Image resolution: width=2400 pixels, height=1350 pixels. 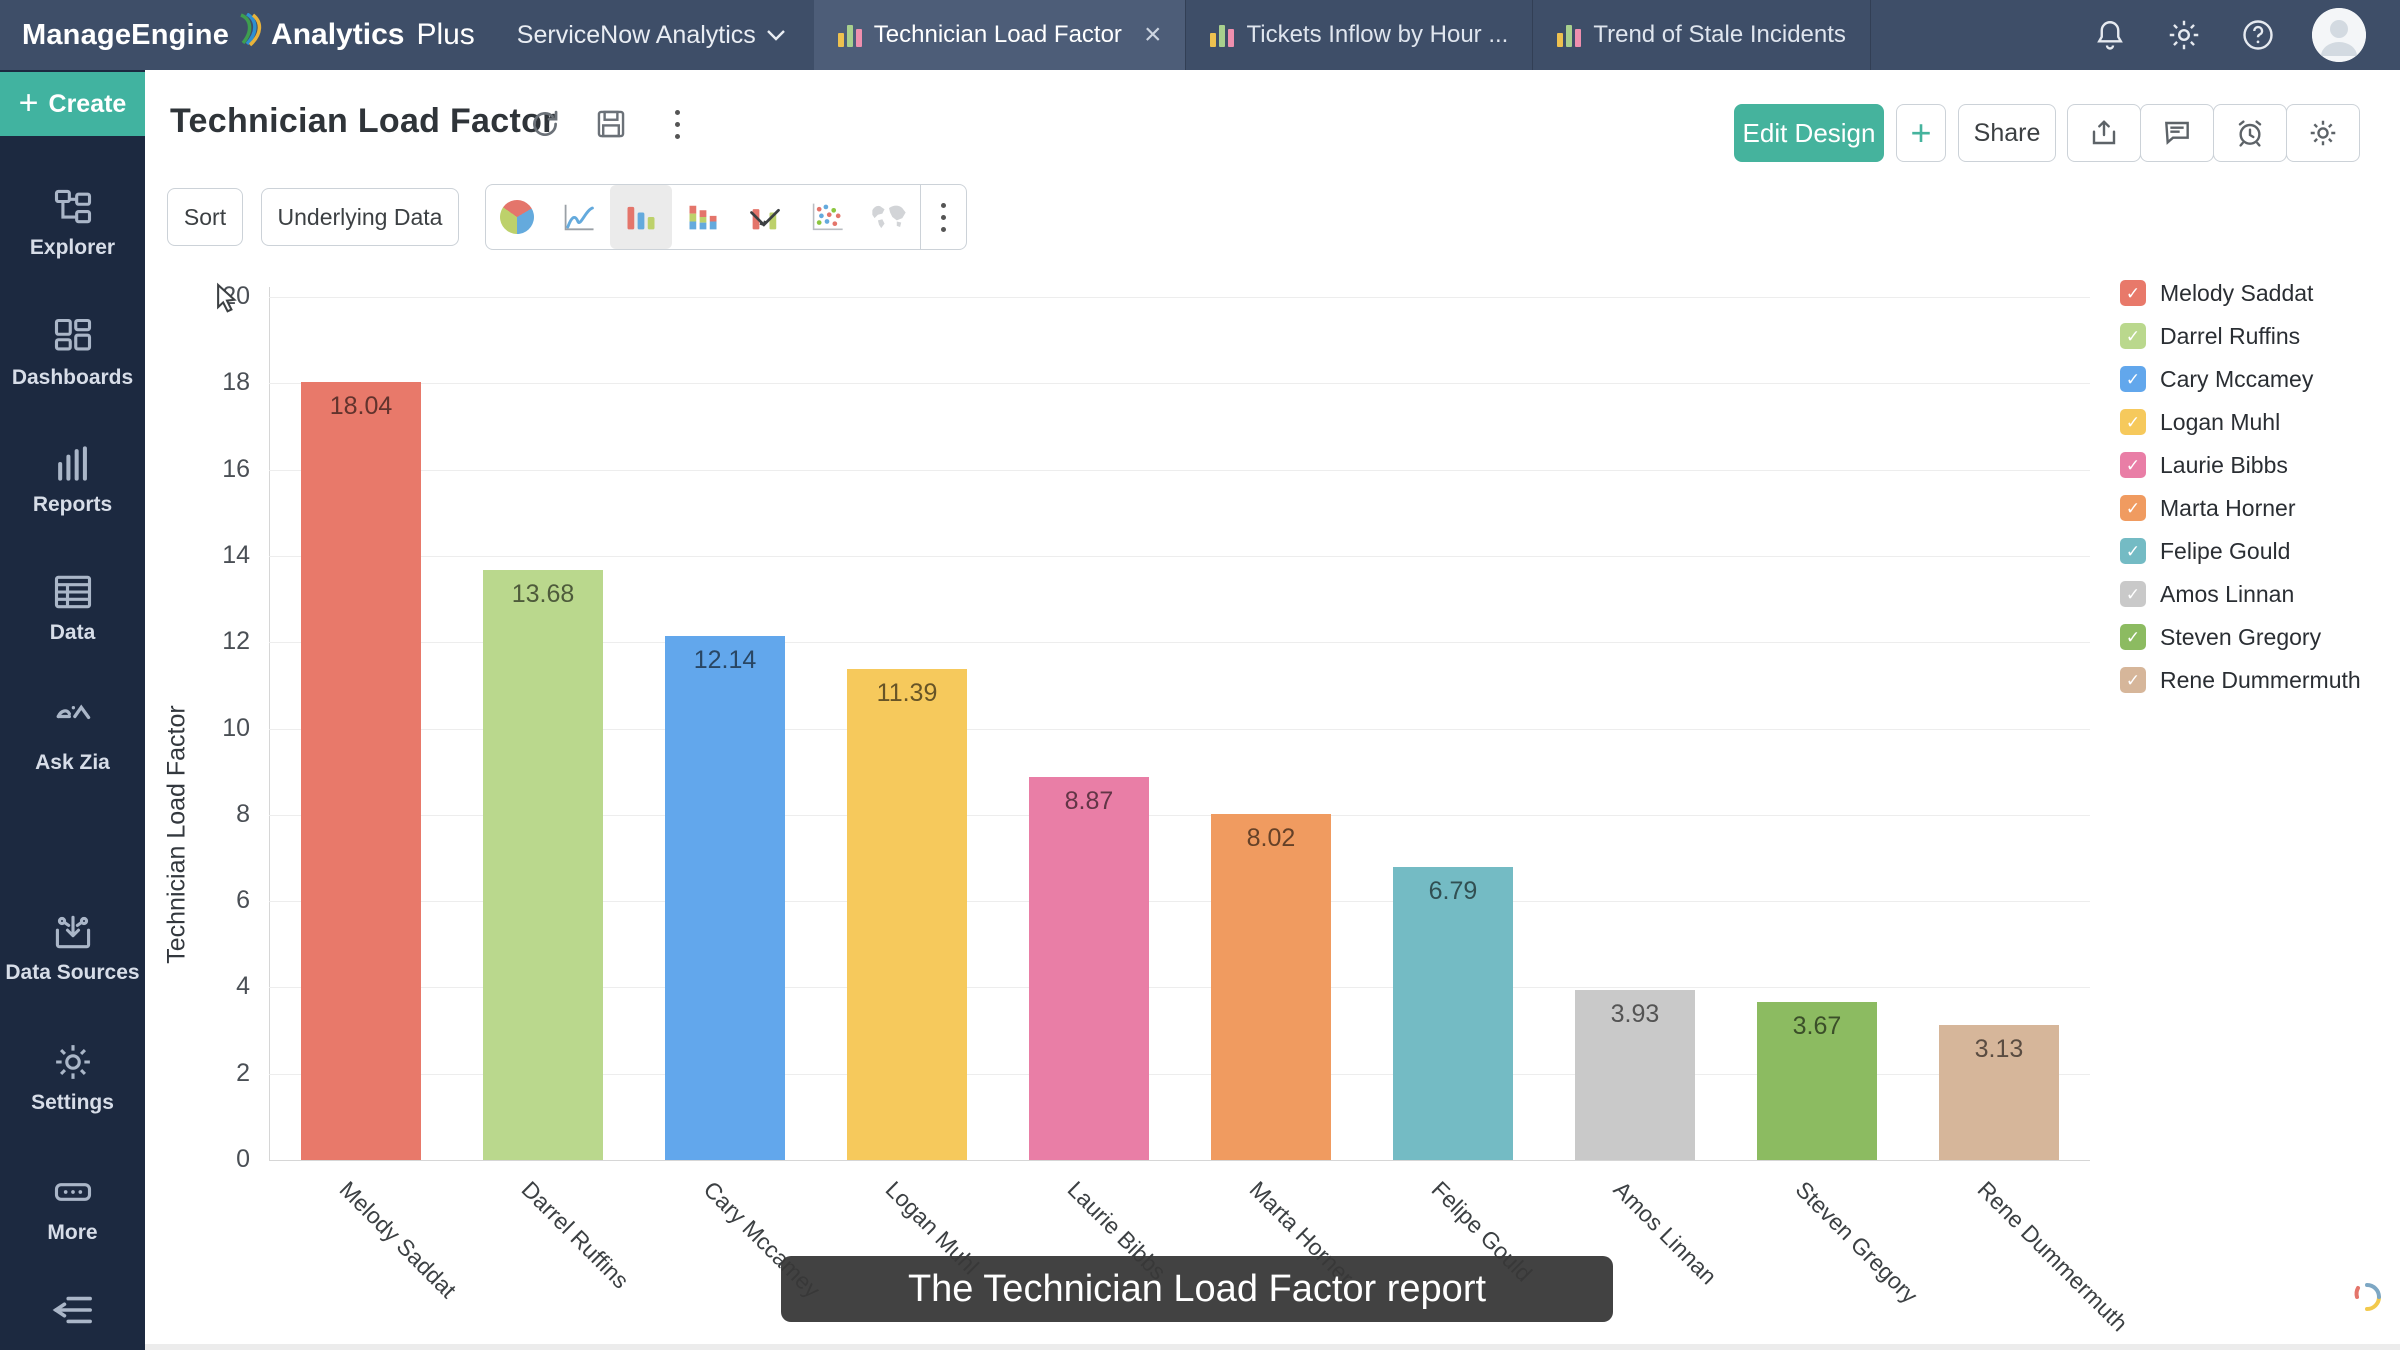 I want to click on y-axis-tick: 12, so click(x=236, y=641).